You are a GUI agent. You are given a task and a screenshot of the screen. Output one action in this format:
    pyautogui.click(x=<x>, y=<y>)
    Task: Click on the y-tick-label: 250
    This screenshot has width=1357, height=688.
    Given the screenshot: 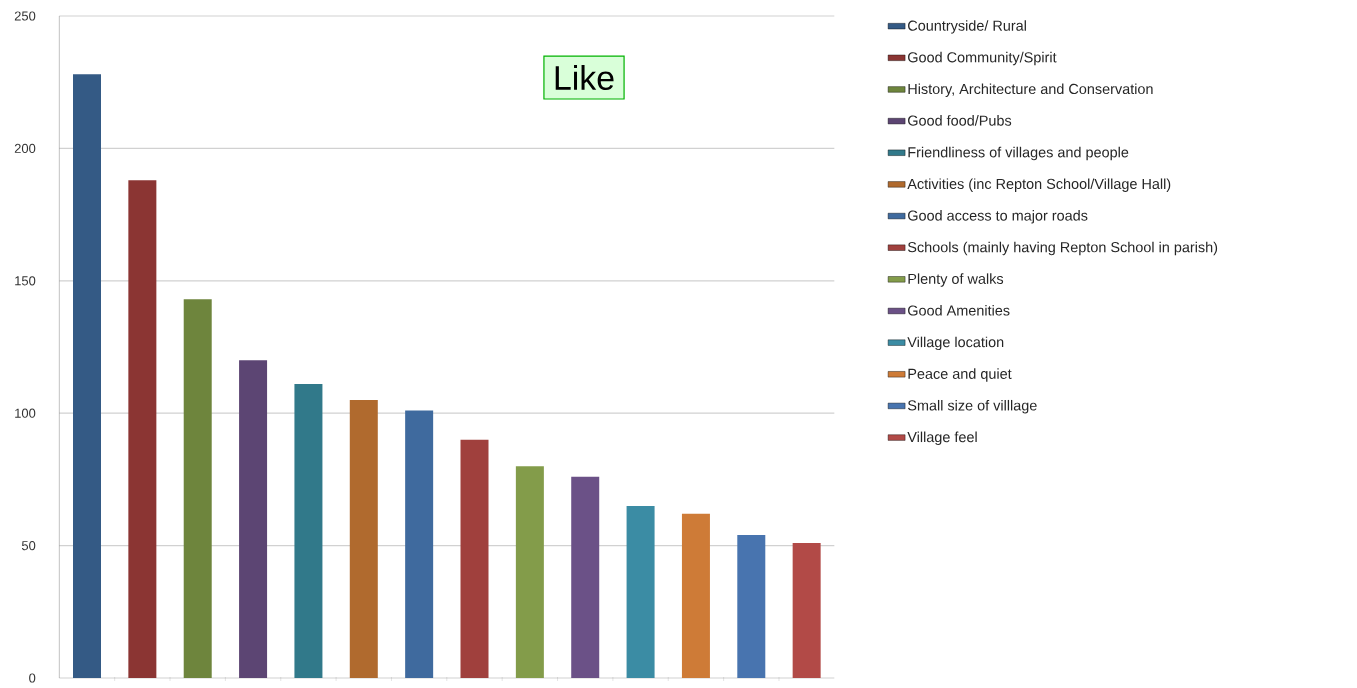 What is the action you would take?
    pyautogui.click(x=25, y=16)
    